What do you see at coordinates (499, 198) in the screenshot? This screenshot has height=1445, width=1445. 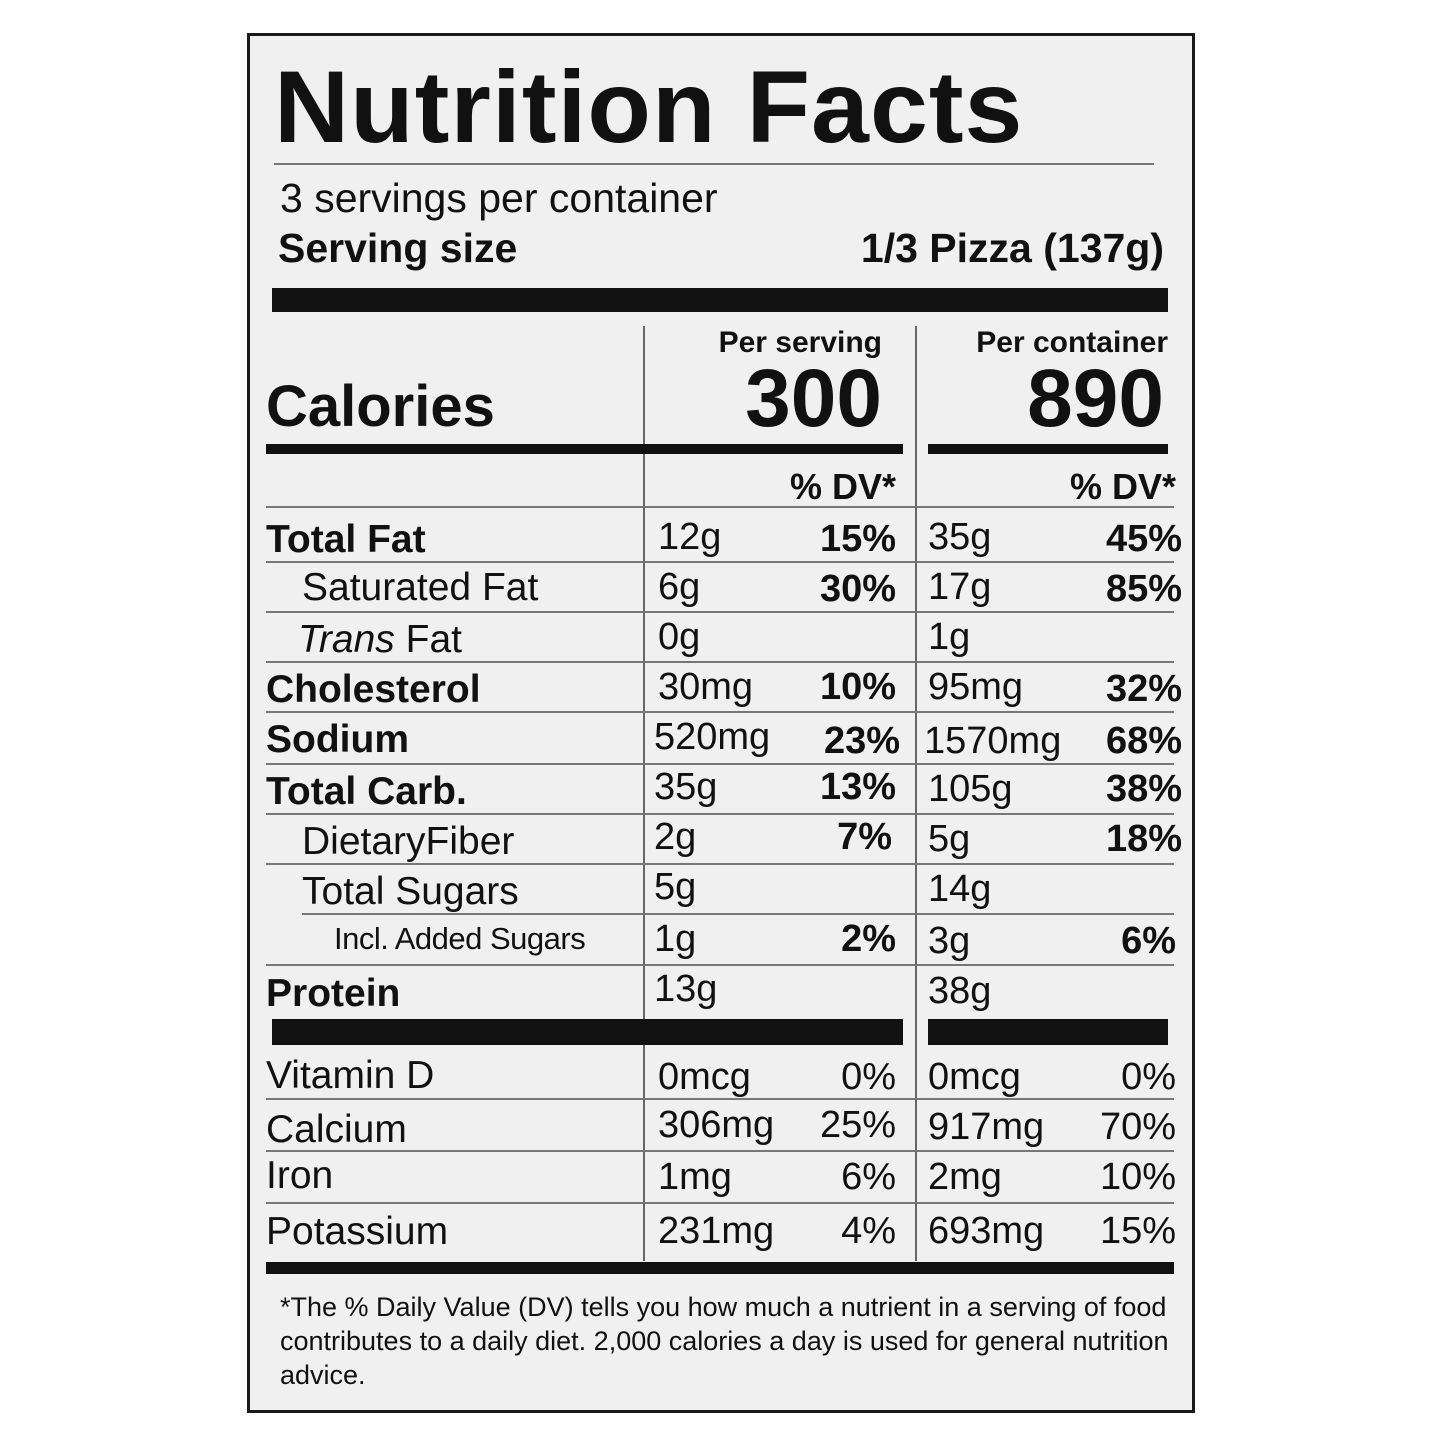 I see `servings-per-container: 3 servings per container` at bounding box center [499, 198].